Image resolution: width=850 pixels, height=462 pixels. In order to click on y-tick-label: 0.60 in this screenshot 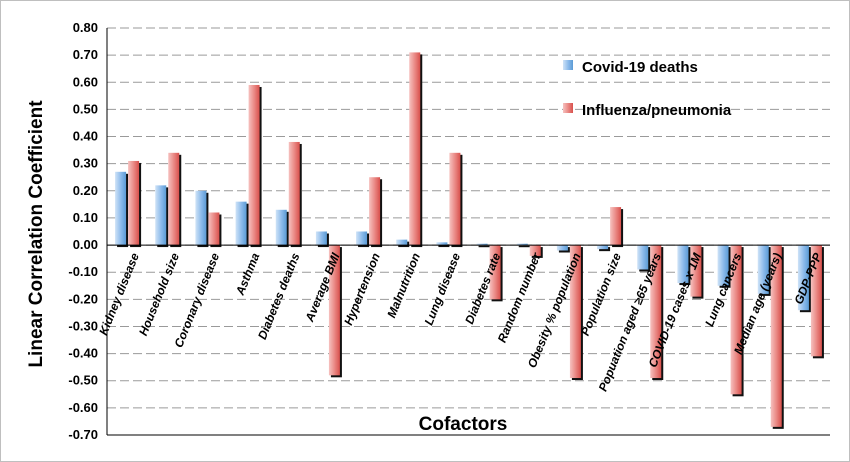, I will do `click(85, 81)`.